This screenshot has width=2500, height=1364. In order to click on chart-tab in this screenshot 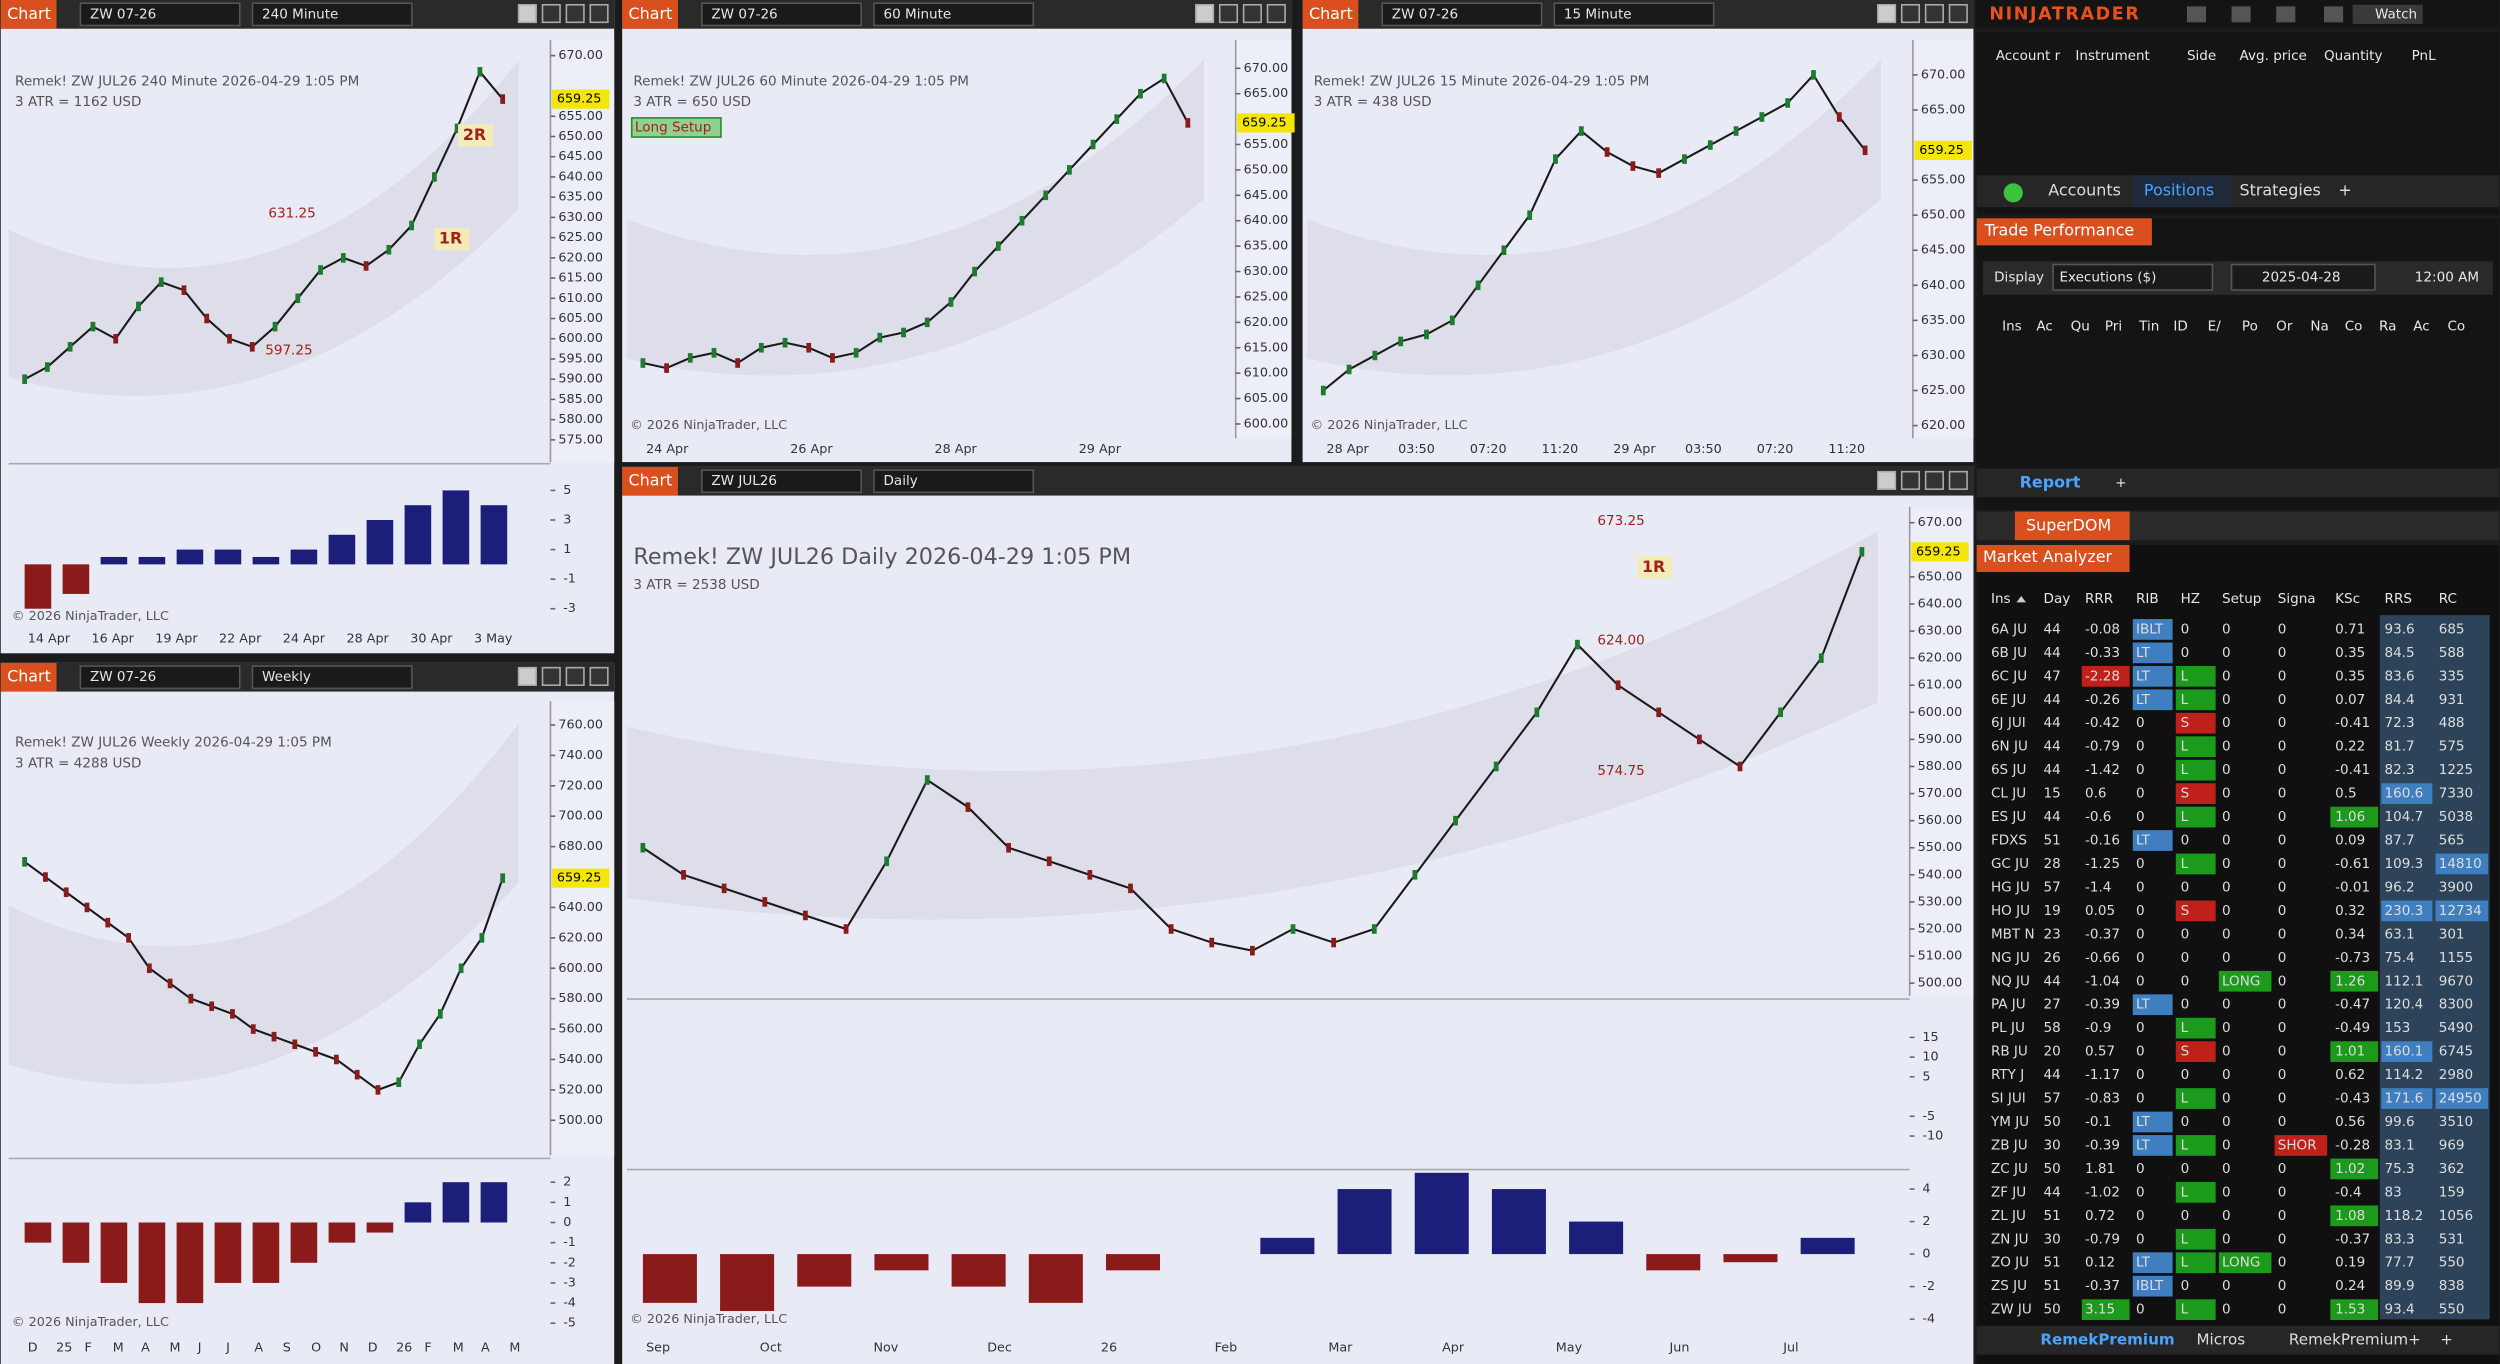, I will do `click(650, 481)`.